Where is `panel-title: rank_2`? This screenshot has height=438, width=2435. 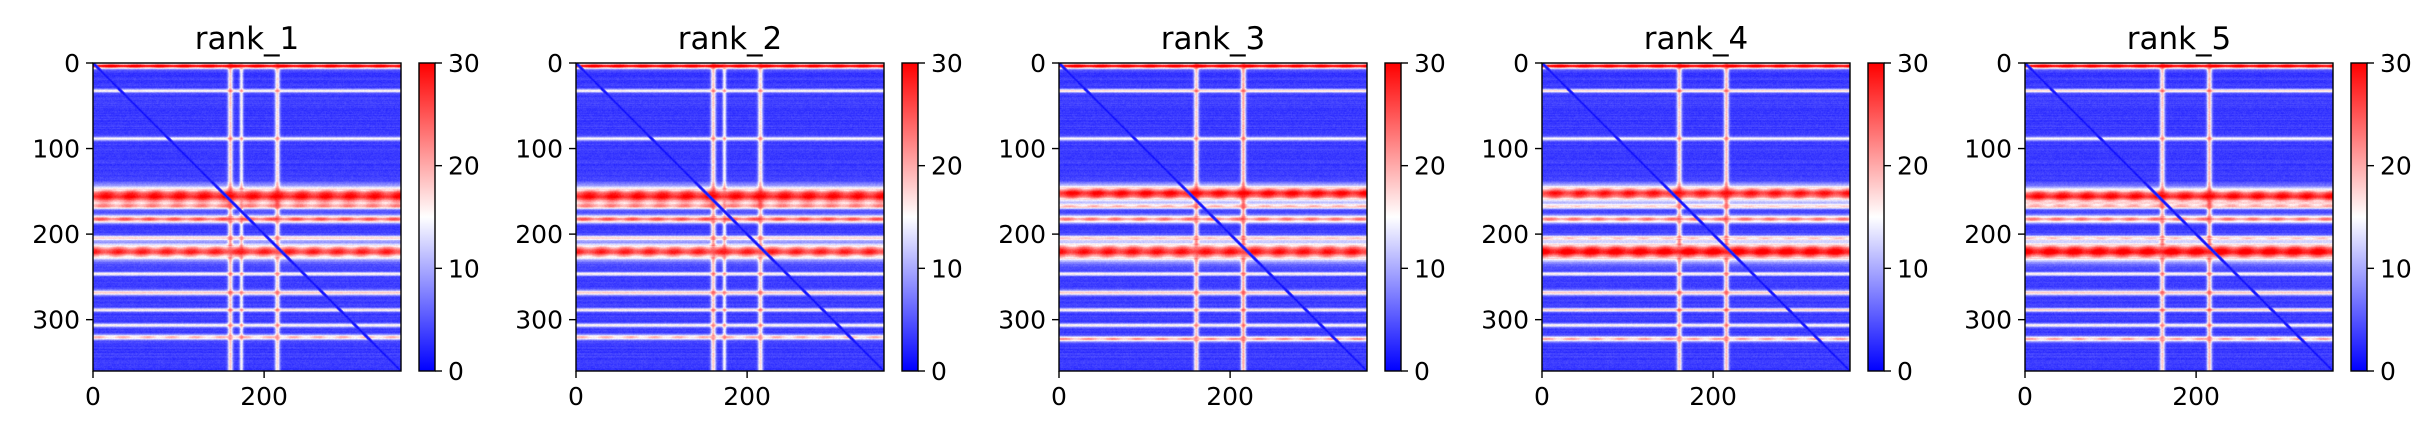 panel-title: rank_2 is located at coordinates (730, 39).